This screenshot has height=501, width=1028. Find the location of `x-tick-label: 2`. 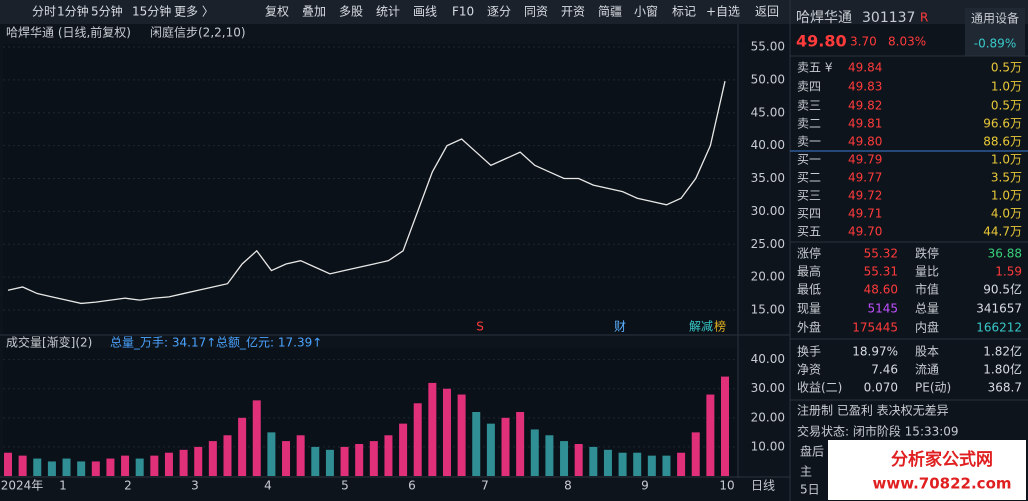

x-tick-label: 2 is located at coordinates (128, 486).